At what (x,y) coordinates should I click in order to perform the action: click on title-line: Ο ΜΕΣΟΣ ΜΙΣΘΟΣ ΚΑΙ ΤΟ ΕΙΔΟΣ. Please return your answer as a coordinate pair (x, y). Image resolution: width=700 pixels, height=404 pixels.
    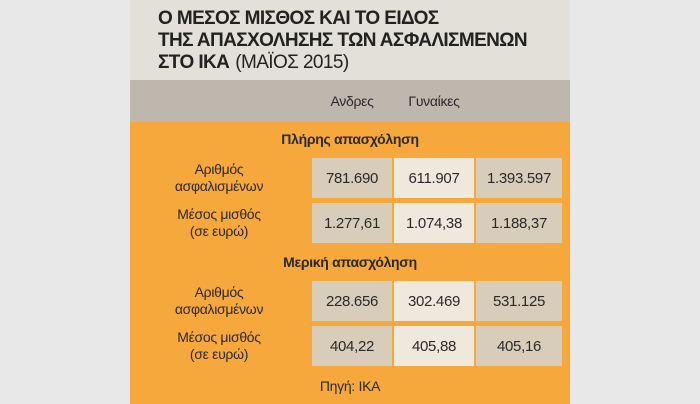
    Looking at the image, I should click on (298, 18).